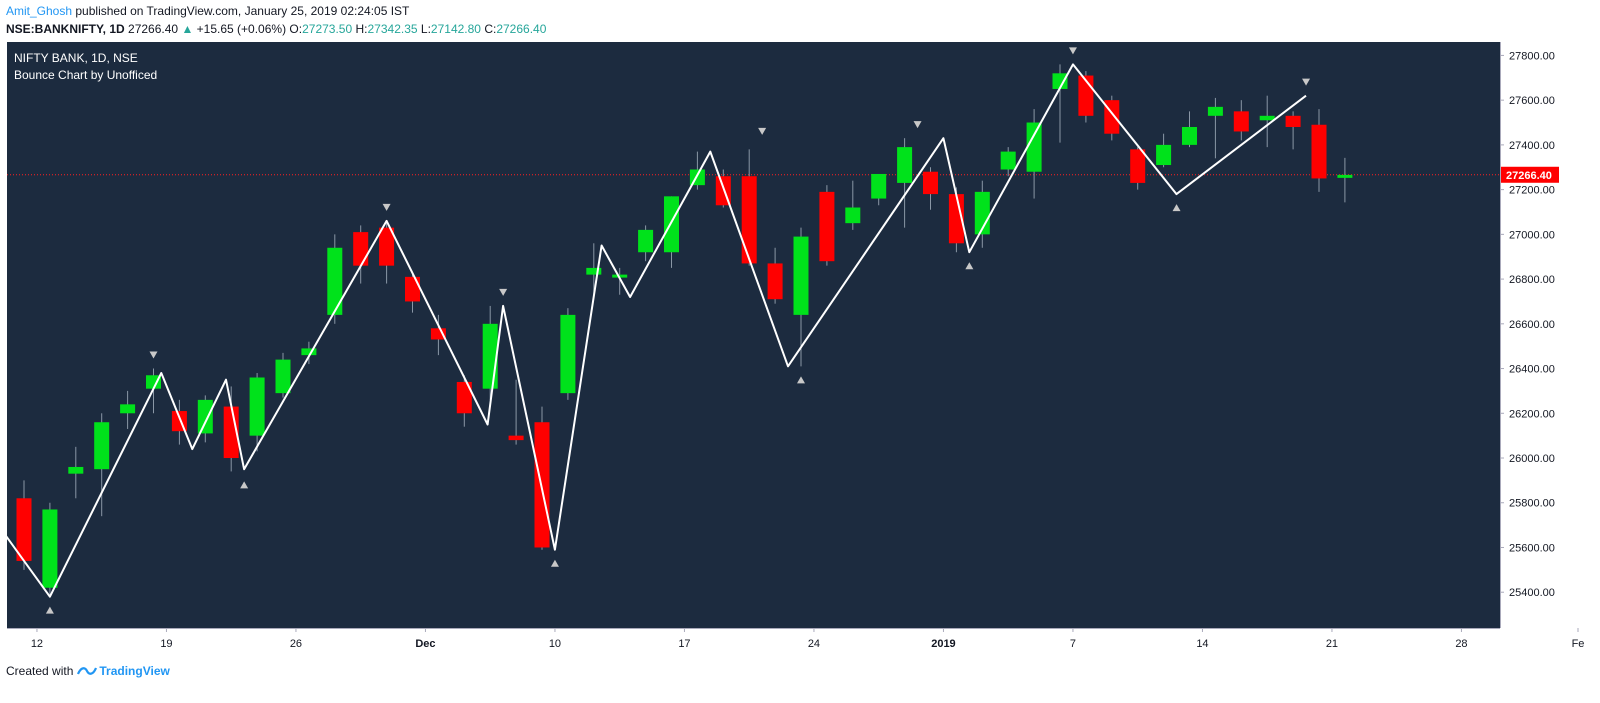  Describe the element at coordinates (753, 643) in the screenshot. I see `time-axis-area` at that location.